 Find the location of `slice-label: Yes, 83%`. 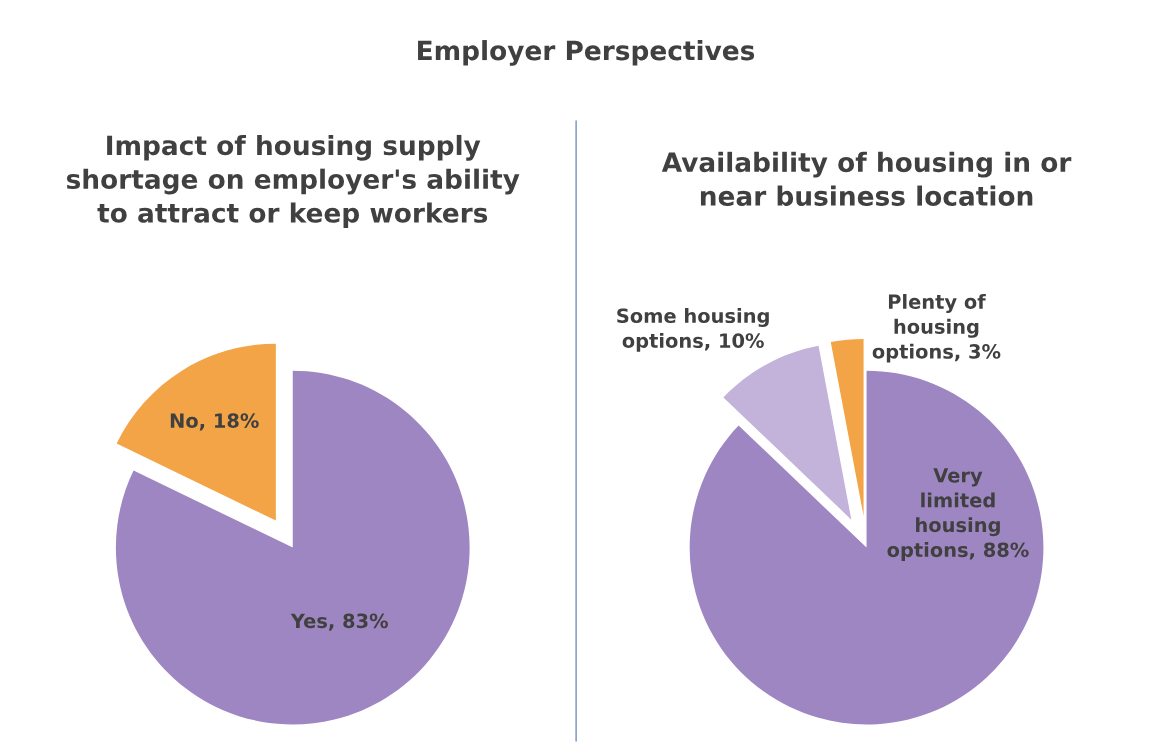

slice-label: Yes, 83% is located at coordinates (339, 622).